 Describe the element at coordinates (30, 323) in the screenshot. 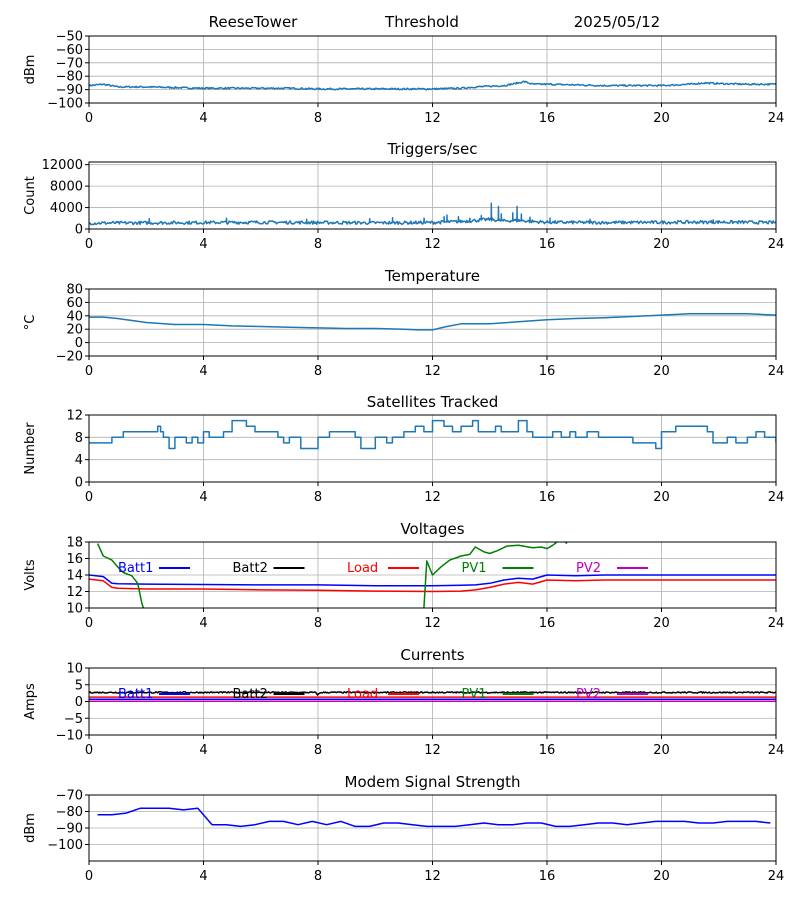

I see `y-axis-label: °C` at that location.